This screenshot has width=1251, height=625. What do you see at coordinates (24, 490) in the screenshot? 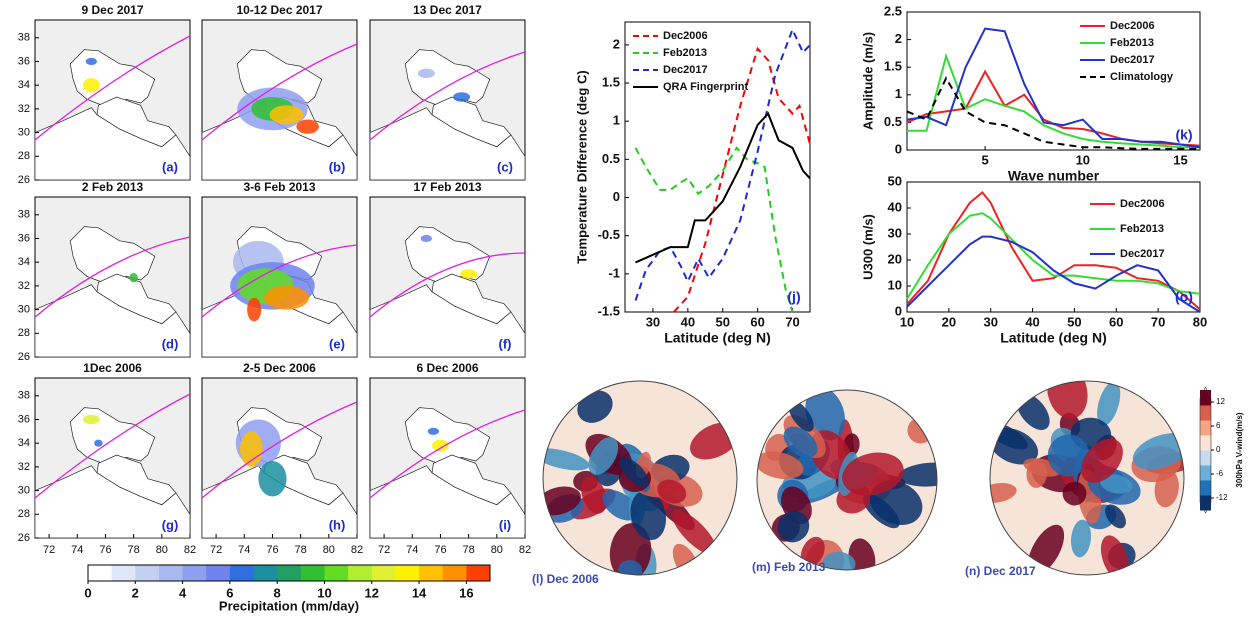
I see `y-tick-label: 30` at bounding box center [24, 490].